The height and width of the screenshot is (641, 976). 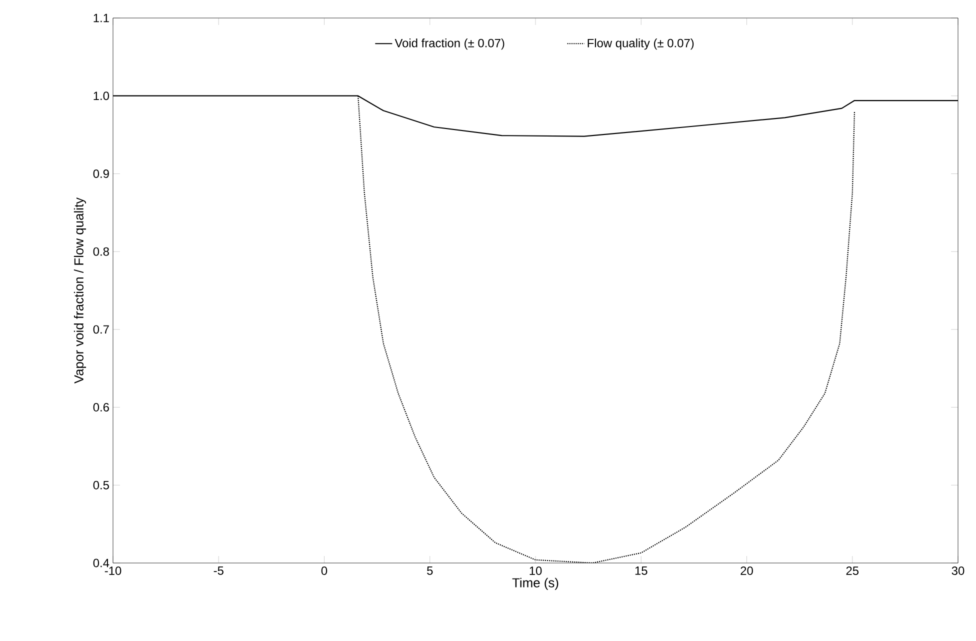 What do you see at coordinates (101, 407) in the screenshot?
I see `y-tick-label: 0.6` at bounding box center [101, 407].